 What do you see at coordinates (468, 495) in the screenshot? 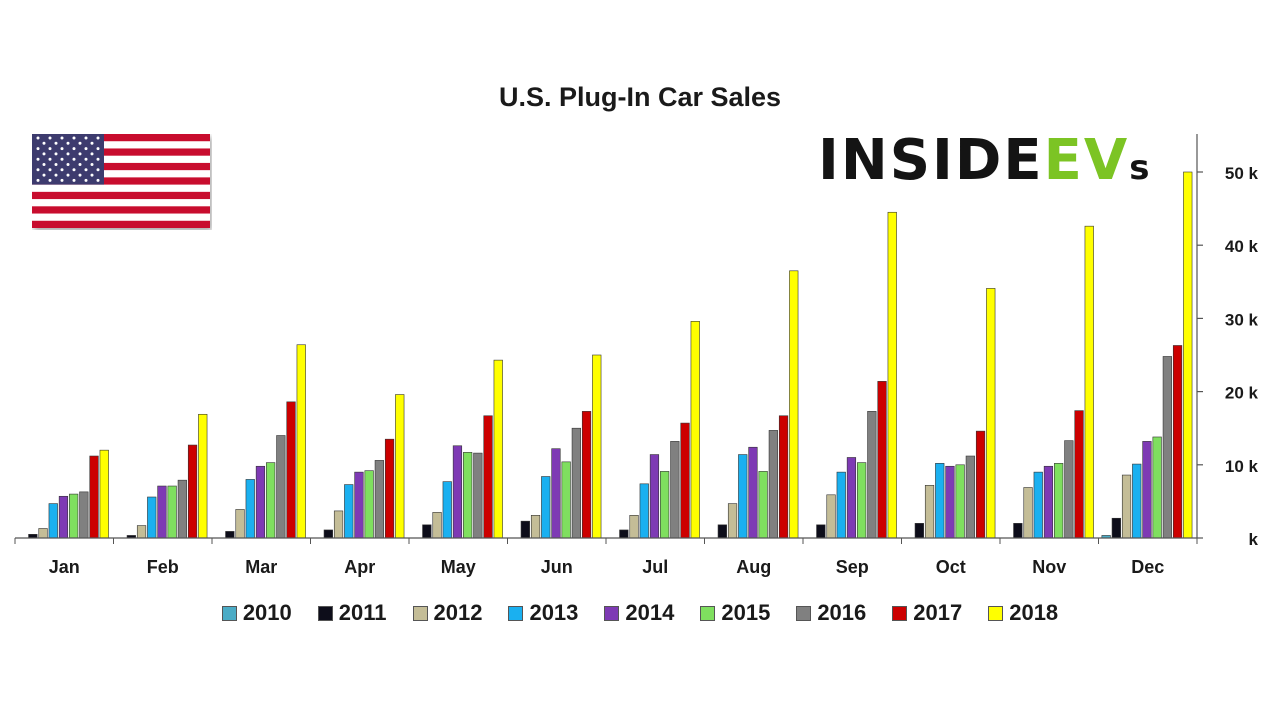
I see `bar-2015-may` at bounding box center [468, 495].